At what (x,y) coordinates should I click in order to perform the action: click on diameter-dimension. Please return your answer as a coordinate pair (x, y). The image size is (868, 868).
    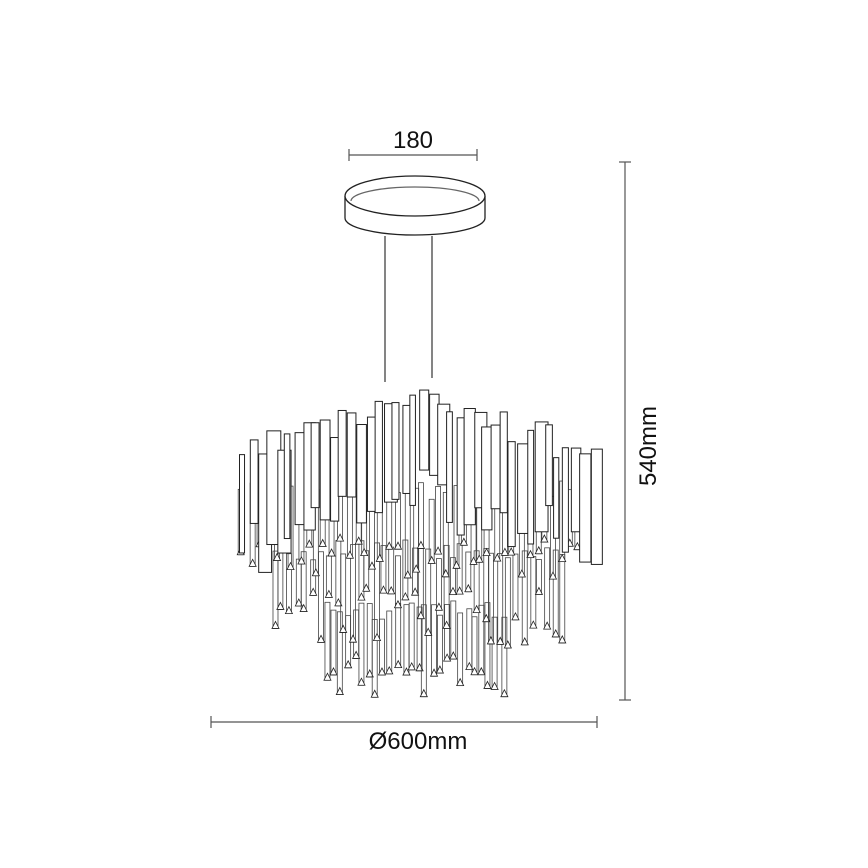
    Looking at the image, I should click on (404, 722).